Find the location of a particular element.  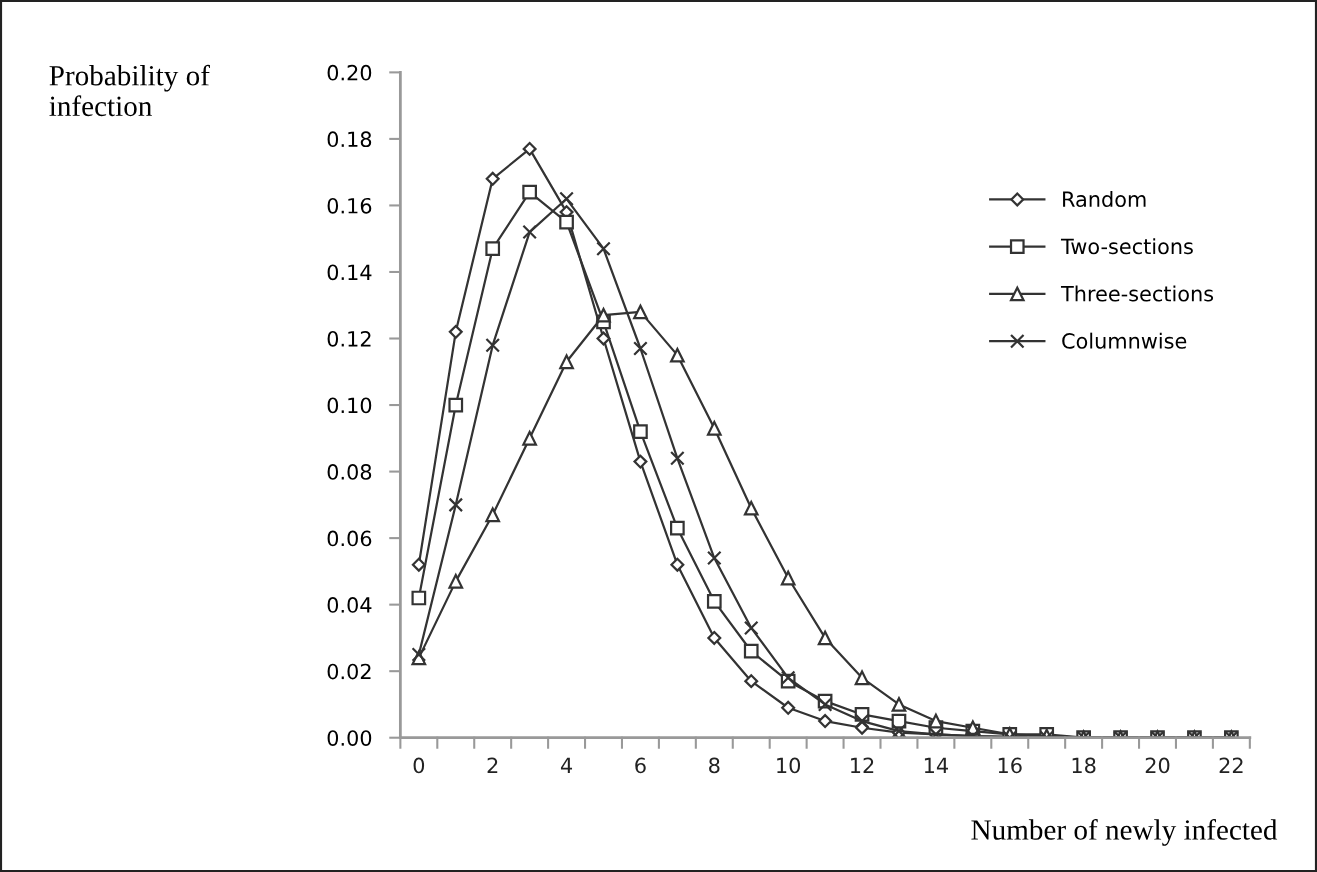

y-tick-label: 0.02 is located at coordinates (349, 671).